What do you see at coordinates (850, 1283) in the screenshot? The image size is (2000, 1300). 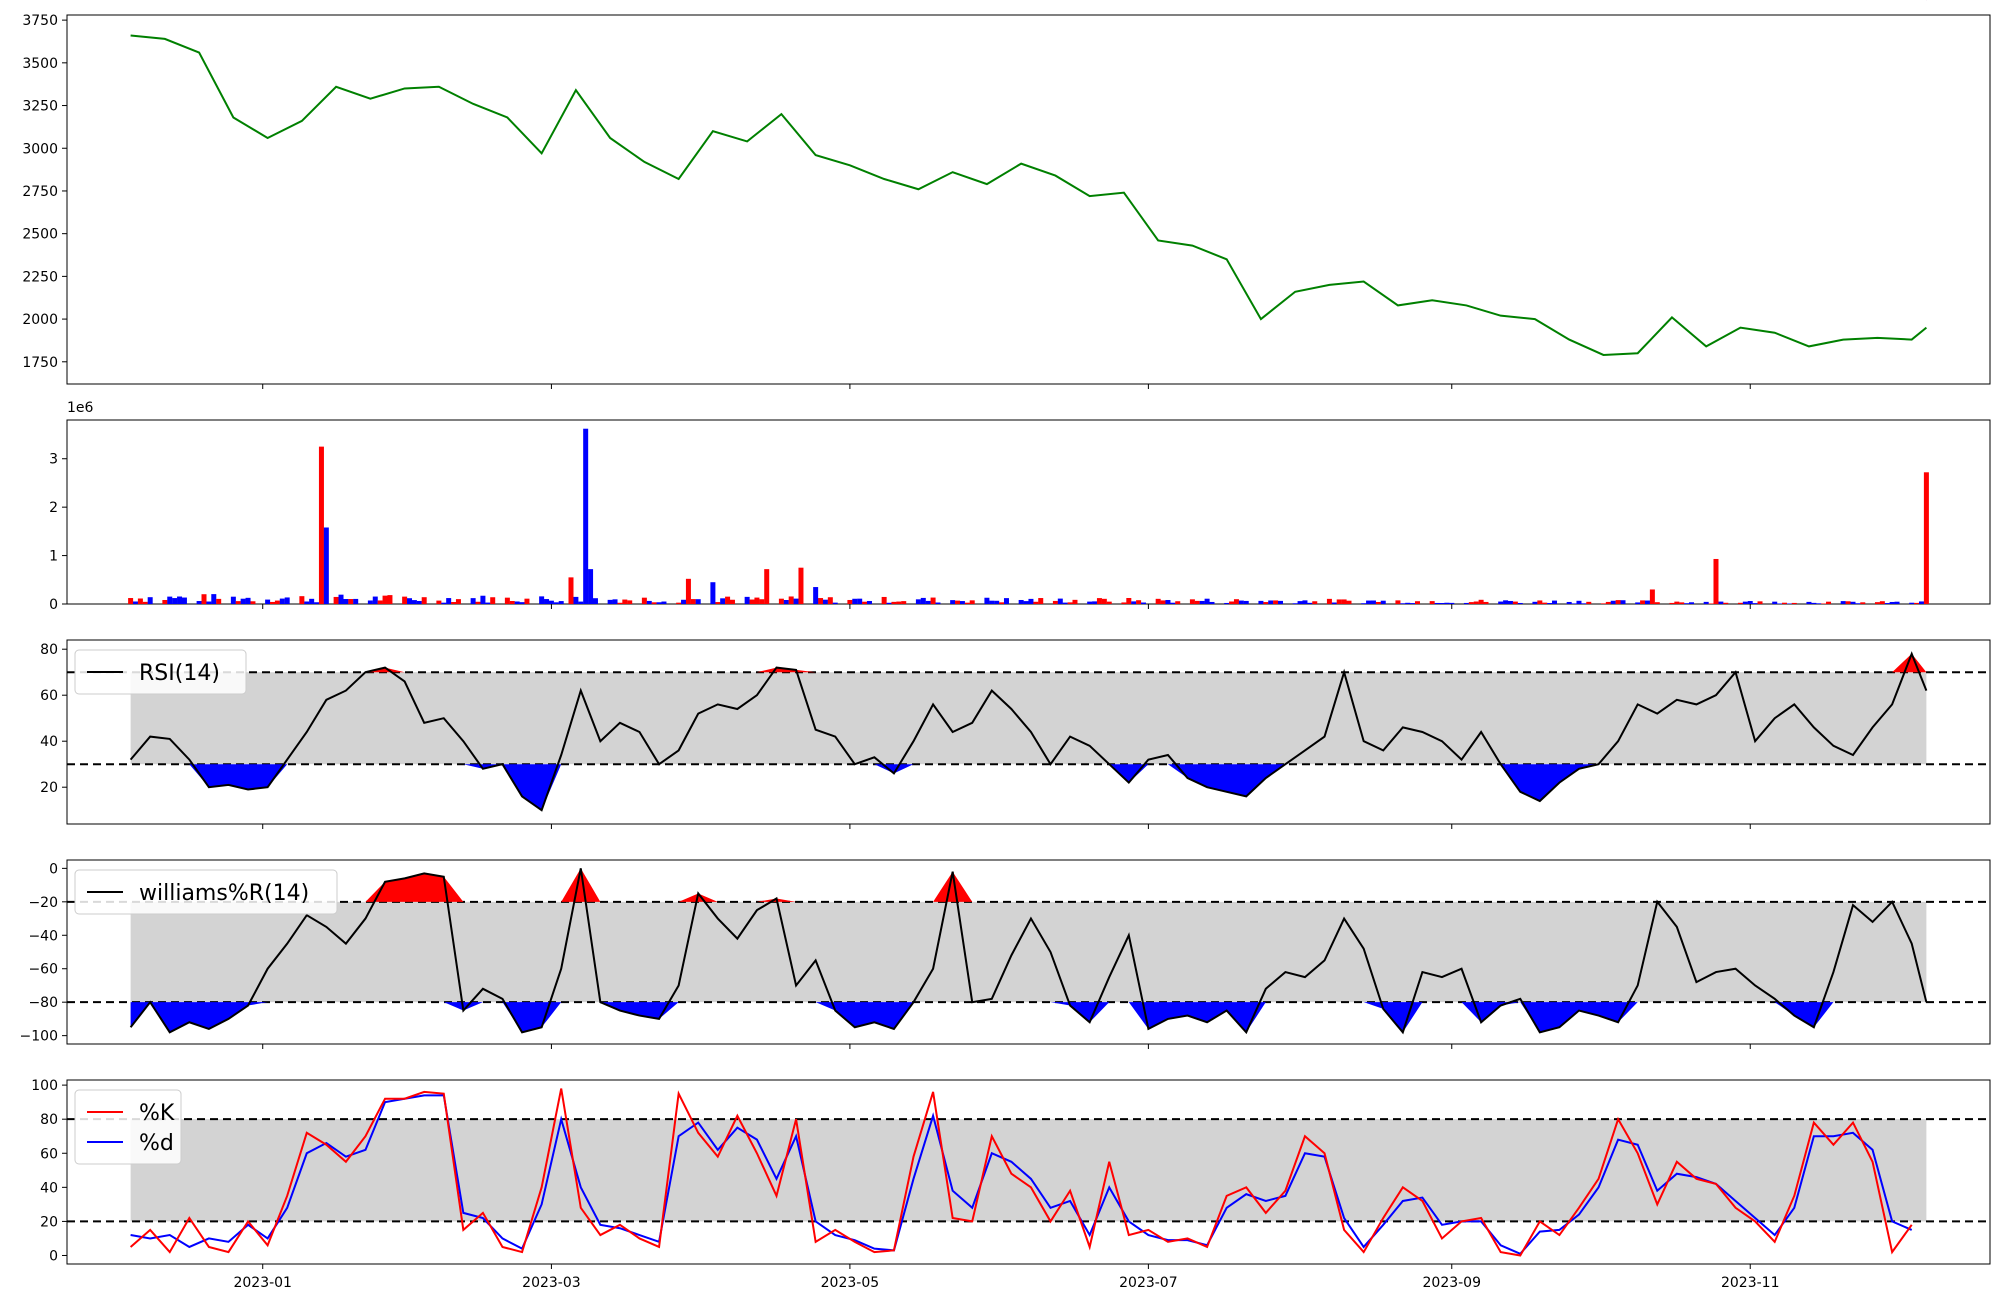 I see `x-tick-label: 2023-05` at bounding box center [850, 1283].